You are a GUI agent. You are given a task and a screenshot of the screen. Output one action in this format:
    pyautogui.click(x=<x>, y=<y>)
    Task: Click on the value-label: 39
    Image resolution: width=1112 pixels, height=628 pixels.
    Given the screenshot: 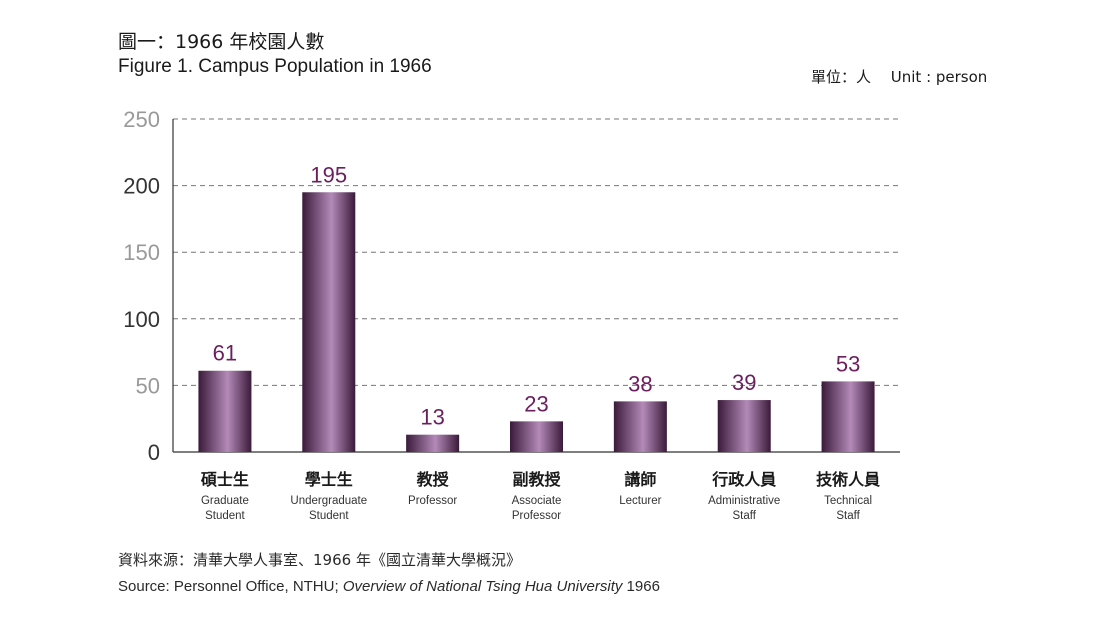 What is the action you would take?
    pyautogui.click(x=744, y=382)
    